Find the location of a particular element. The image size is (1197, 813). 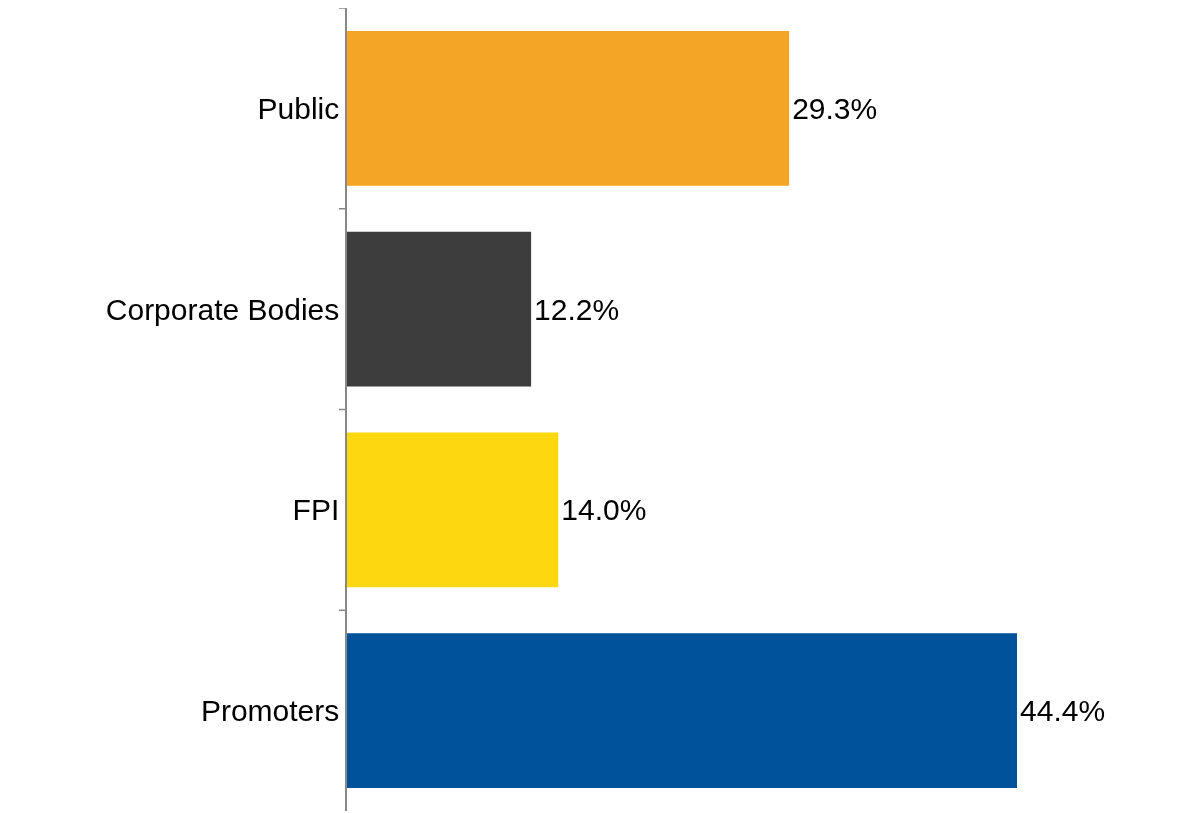

data-label: 14.0% is located at coordinates (604, 510).